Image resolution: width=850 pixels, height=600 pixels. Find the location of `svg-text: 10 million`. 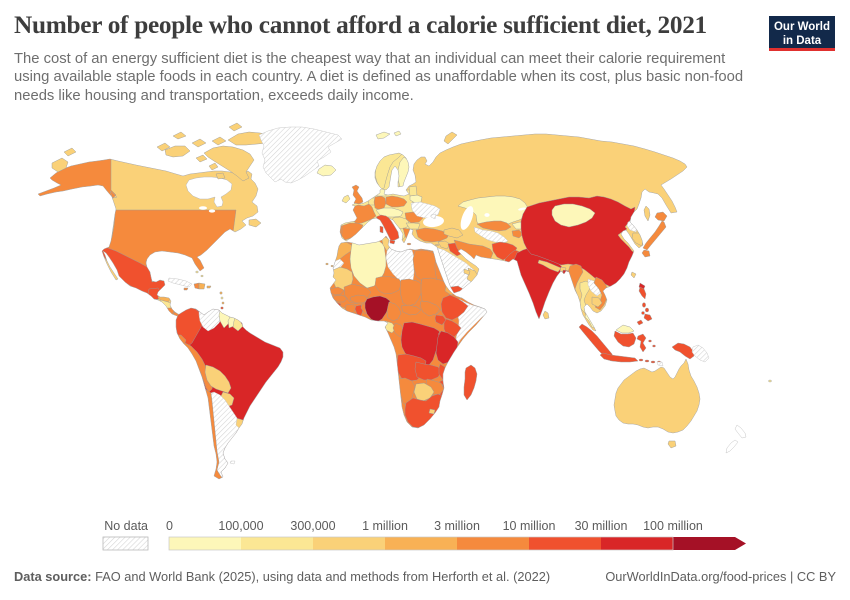

svg-text: 10 million is located at coordinates (529, 526).